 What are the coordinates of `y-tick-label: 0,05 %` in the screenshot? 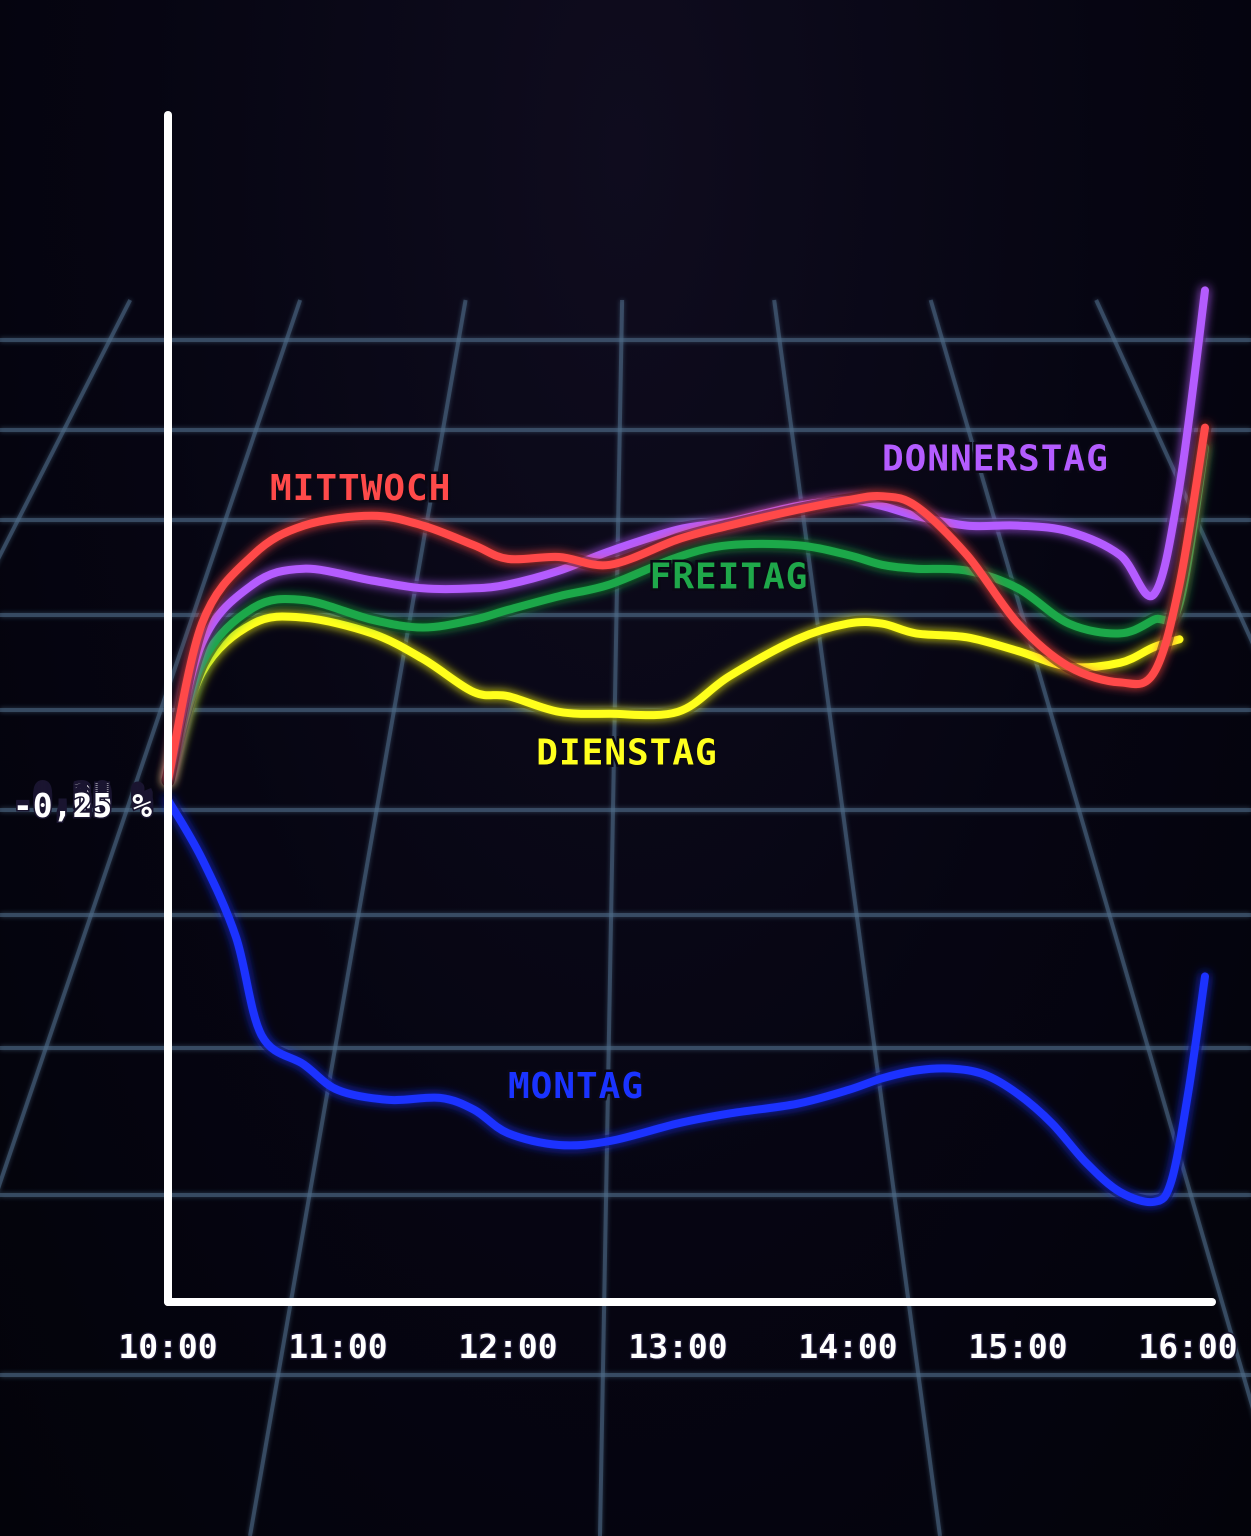 It's located at (92, 799).